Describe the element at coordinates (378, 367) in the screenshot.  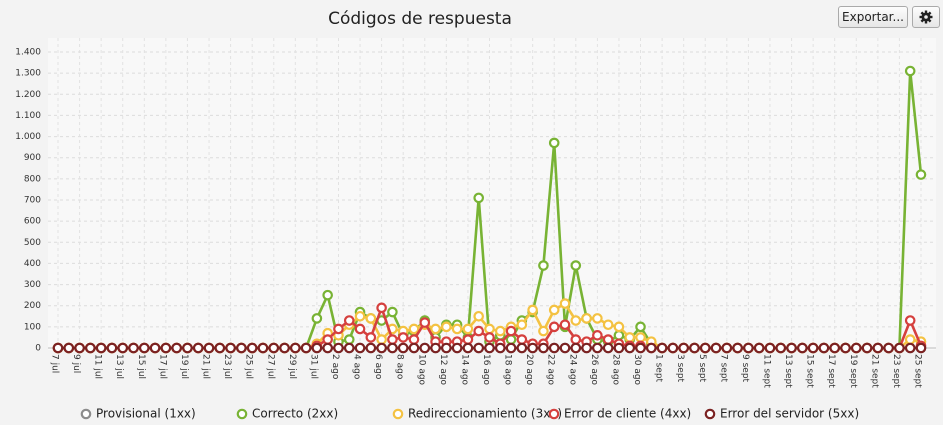
I see `x-tick-label: 6 ago` at that location.